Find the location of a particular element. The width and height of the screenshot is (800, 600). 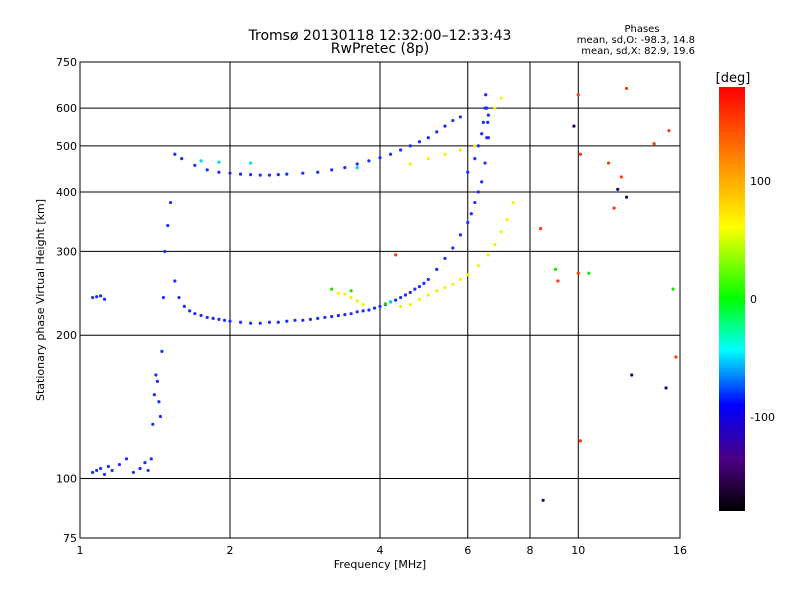

y-tick-label: 75 is located at coordinates (70, 538).